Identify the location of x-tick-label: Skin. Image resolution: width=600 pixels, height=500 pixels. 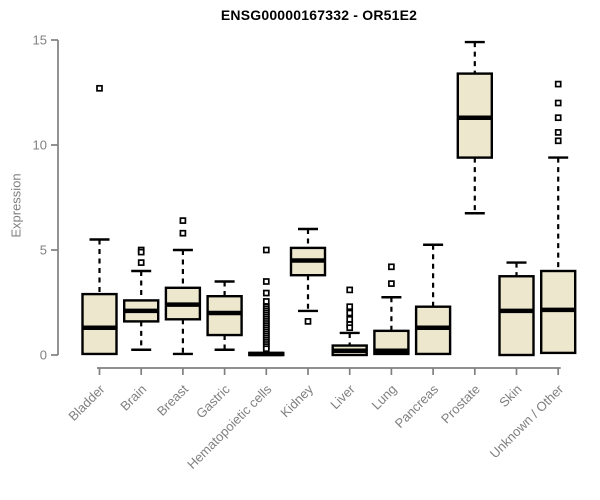
(510, 396).